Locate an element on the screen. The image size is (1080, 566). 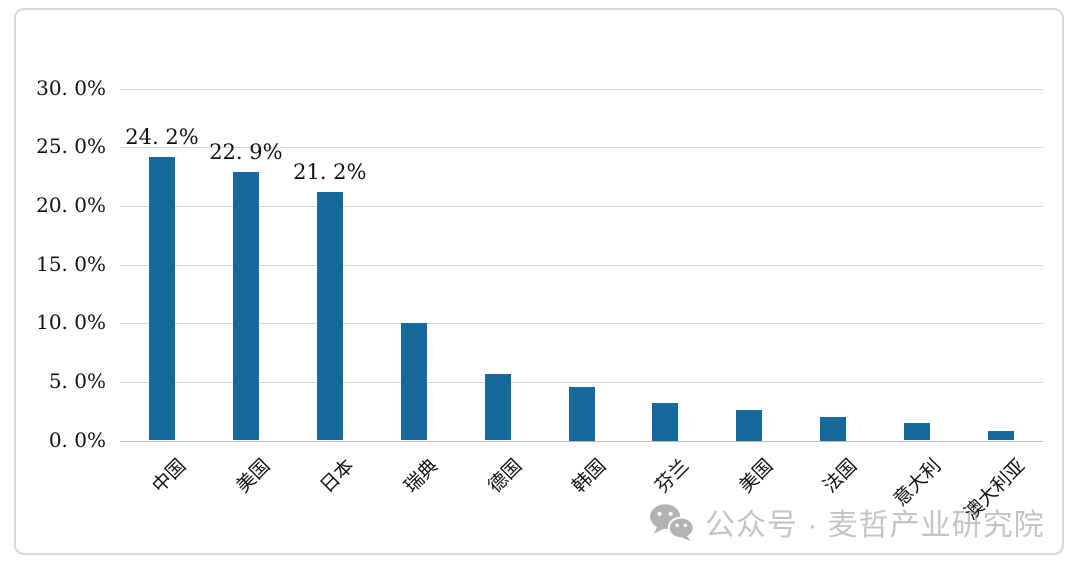
bar-value-label: 24. 2% is located at coordinates (162, 136).